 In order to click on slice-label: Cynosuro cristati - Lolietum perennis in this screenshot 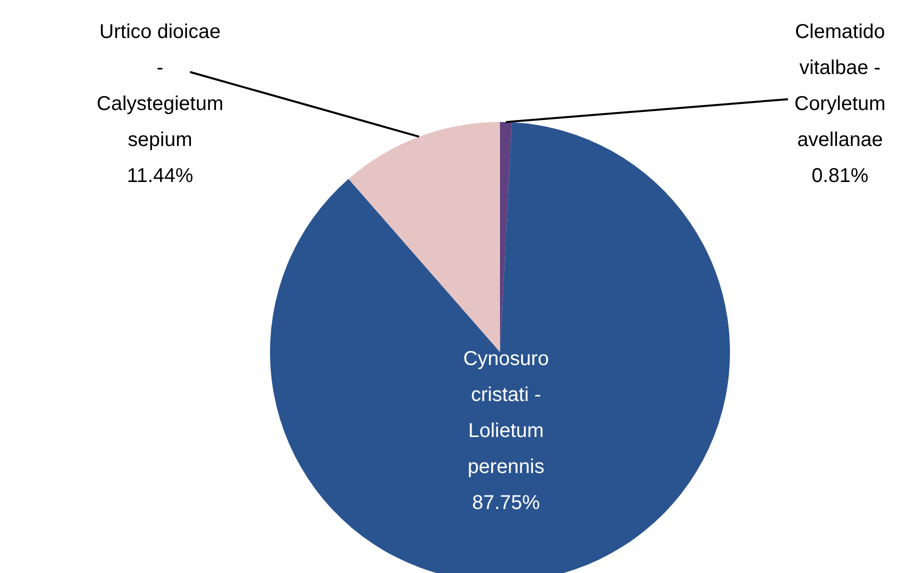, I will do `click(506, 413)`.